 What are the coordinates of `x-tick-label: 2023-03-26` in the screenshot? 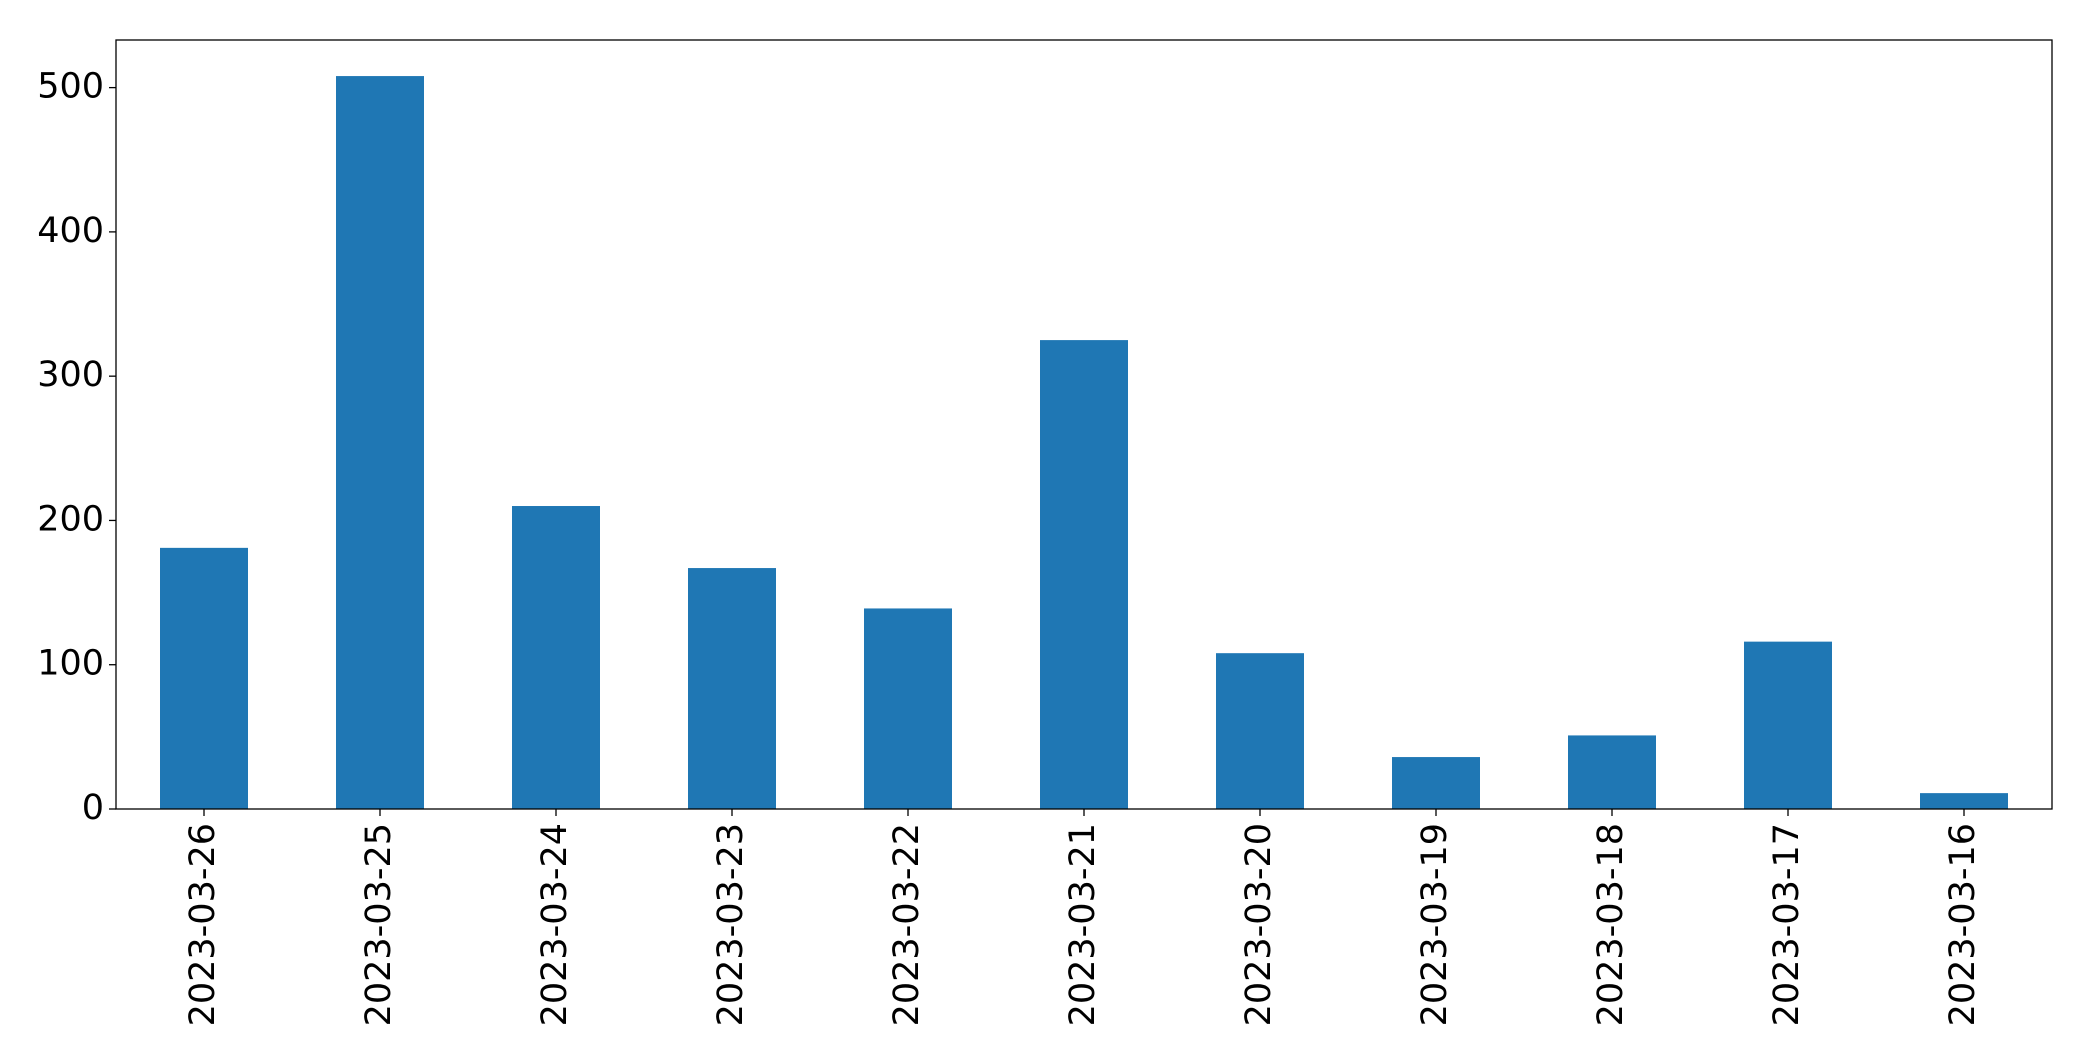 It's located at (203, 924).